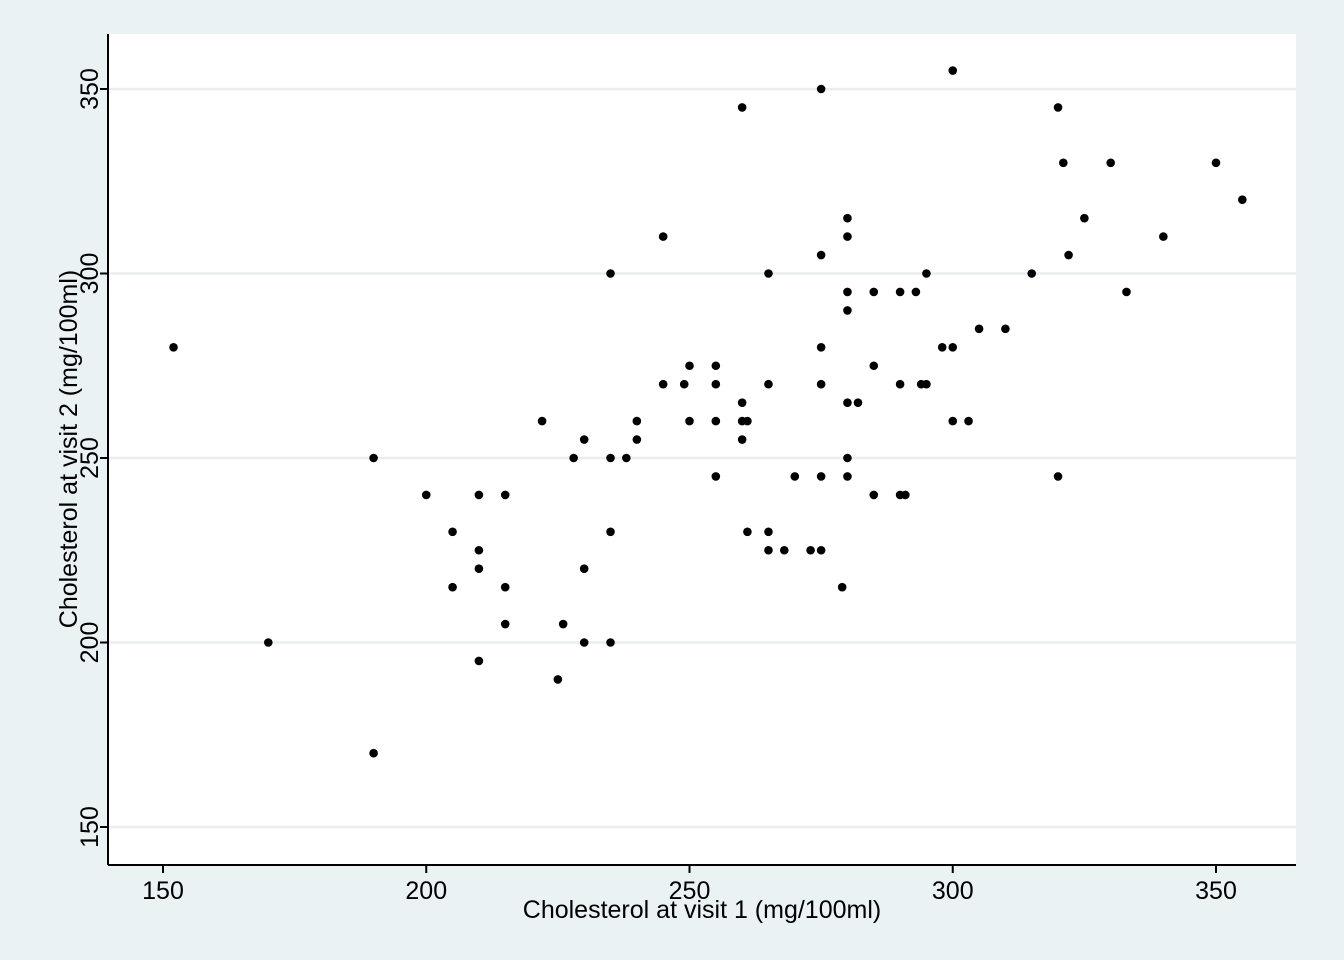  I want to click on x-axis-ticks: 150 200 250 300 350, so click(689, 885).